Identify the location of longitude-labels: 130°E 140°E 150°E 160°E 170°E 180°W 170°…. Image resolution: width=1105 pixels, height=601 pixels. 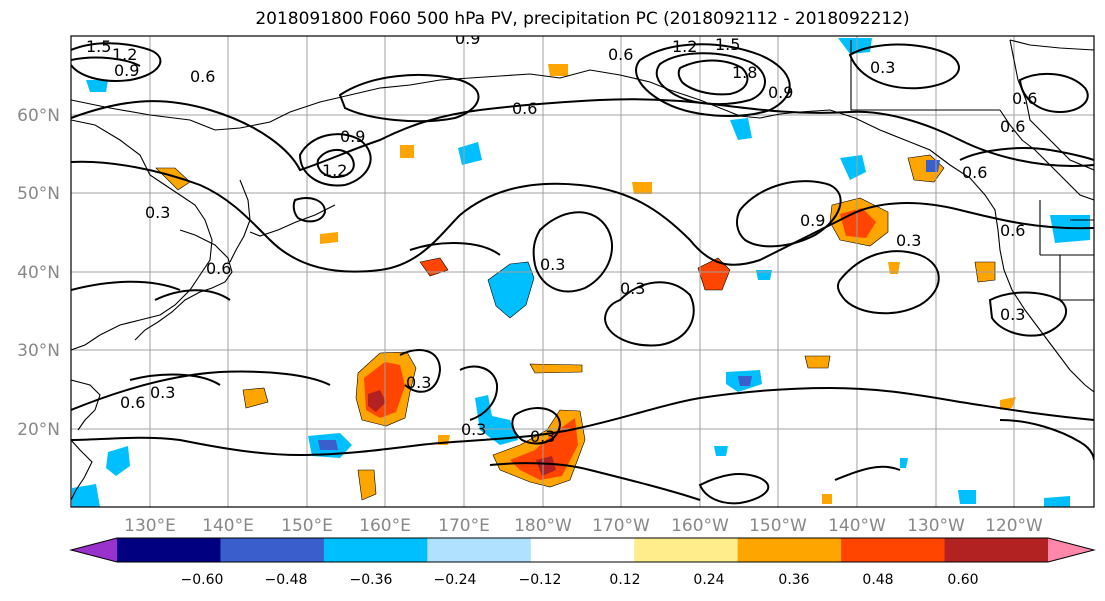
(583, 526).